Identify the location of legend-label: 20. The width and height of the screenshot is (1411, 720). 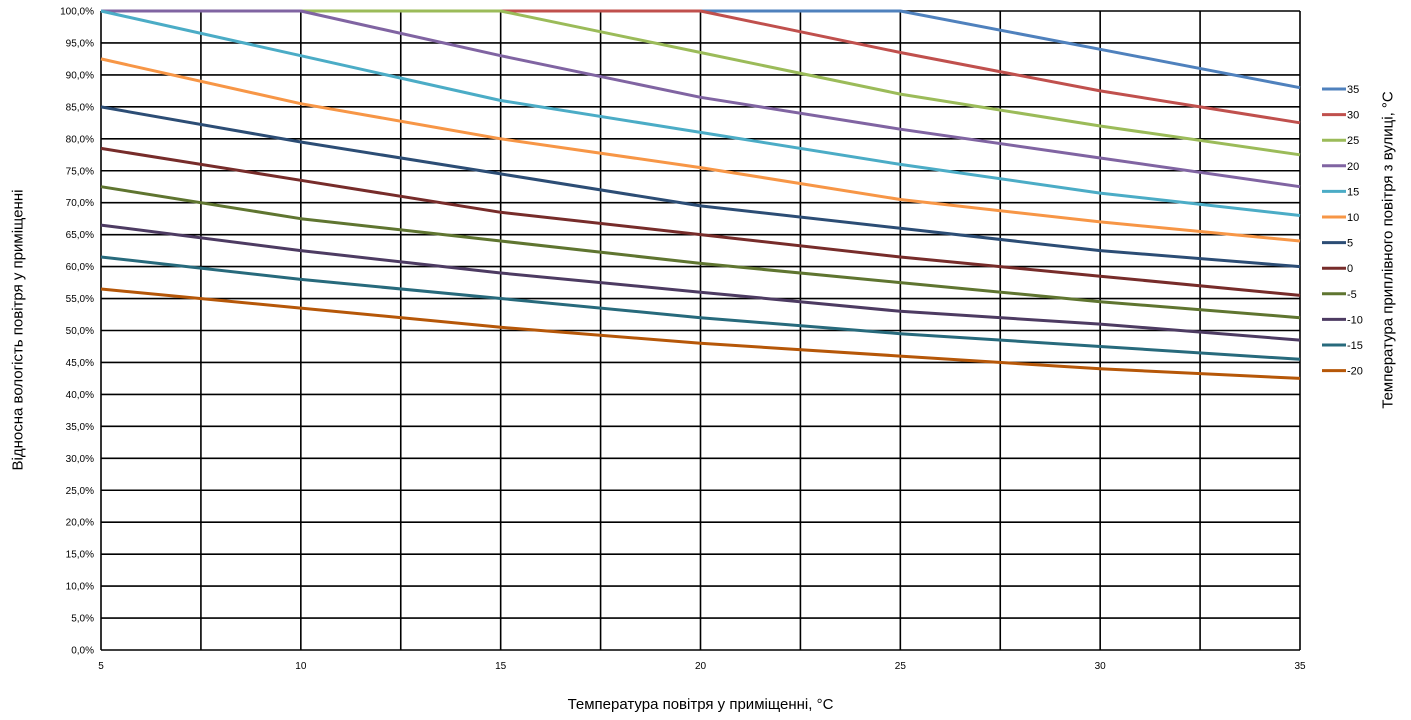
(1353, 167).